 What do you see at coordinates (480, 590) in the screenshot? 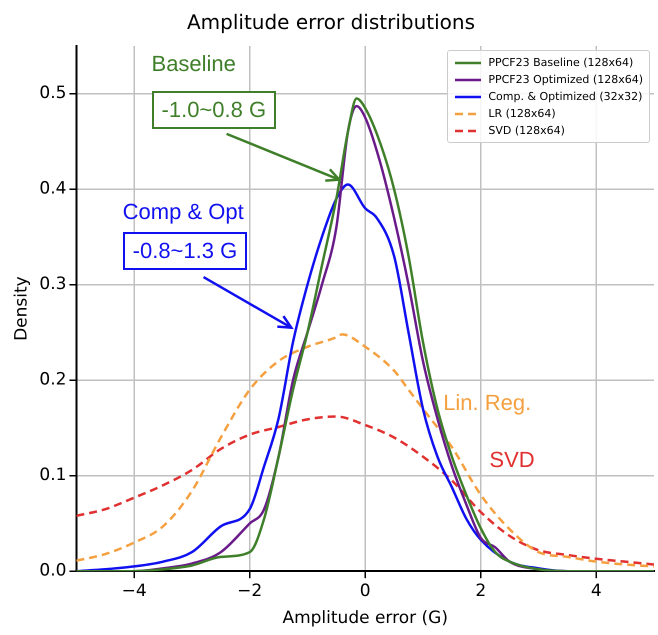
I see `x-tick-label: 2` at bounding box center [480, 590].